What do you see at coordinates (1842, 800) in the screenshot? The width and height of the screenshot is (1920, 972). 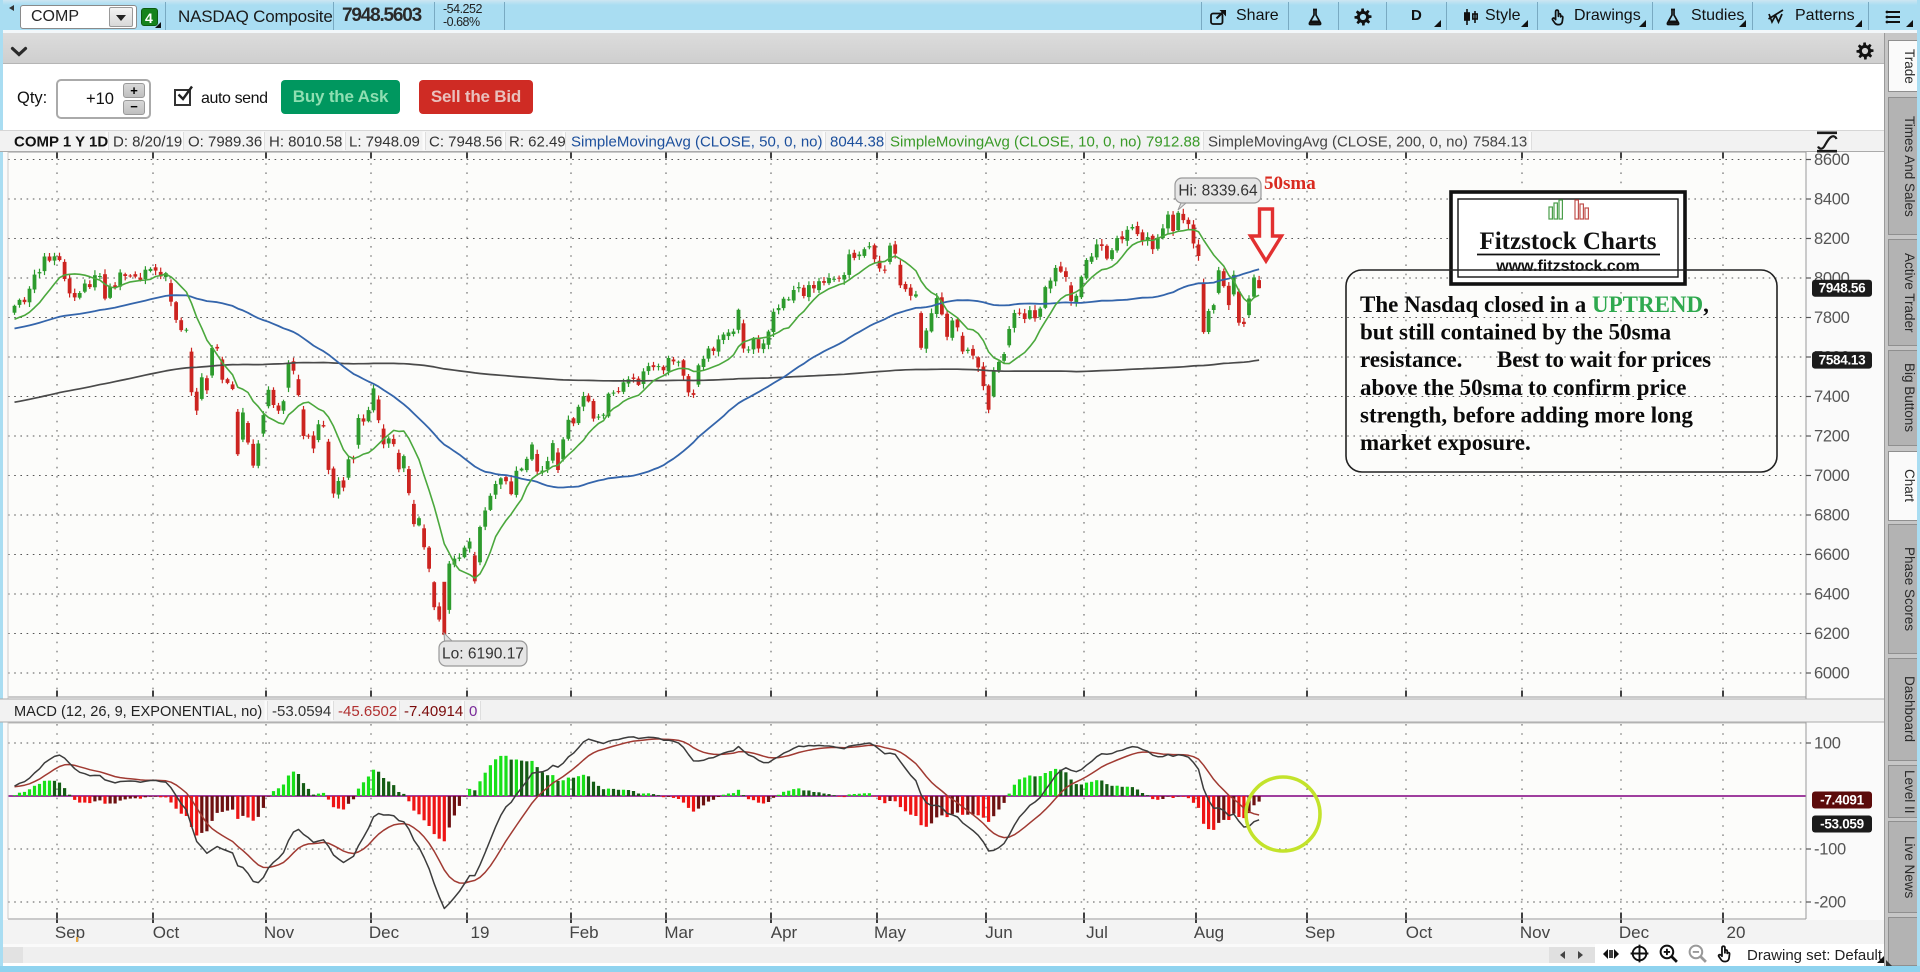 I see `svg-text: -7.4091` at bounding box center [1842, 800].